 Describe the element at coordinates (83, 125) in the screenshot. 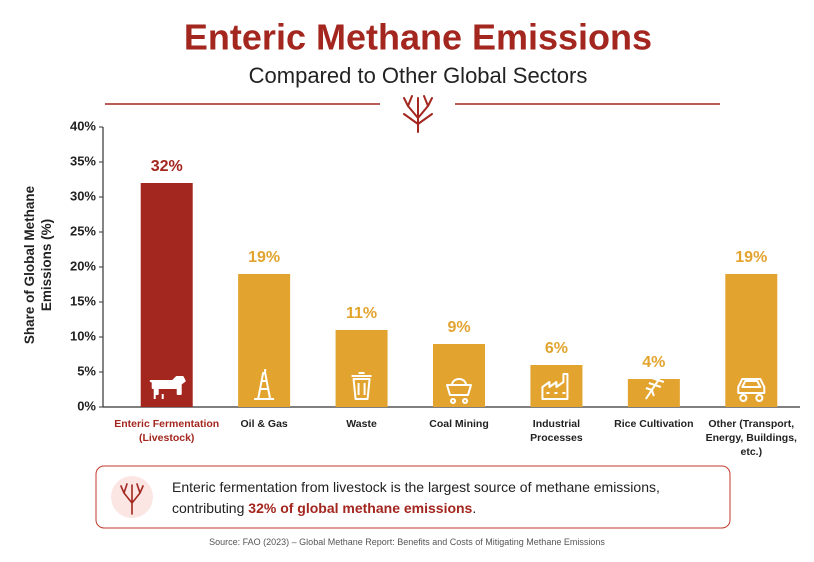

I see `y-tick-label: 40%` at that location.